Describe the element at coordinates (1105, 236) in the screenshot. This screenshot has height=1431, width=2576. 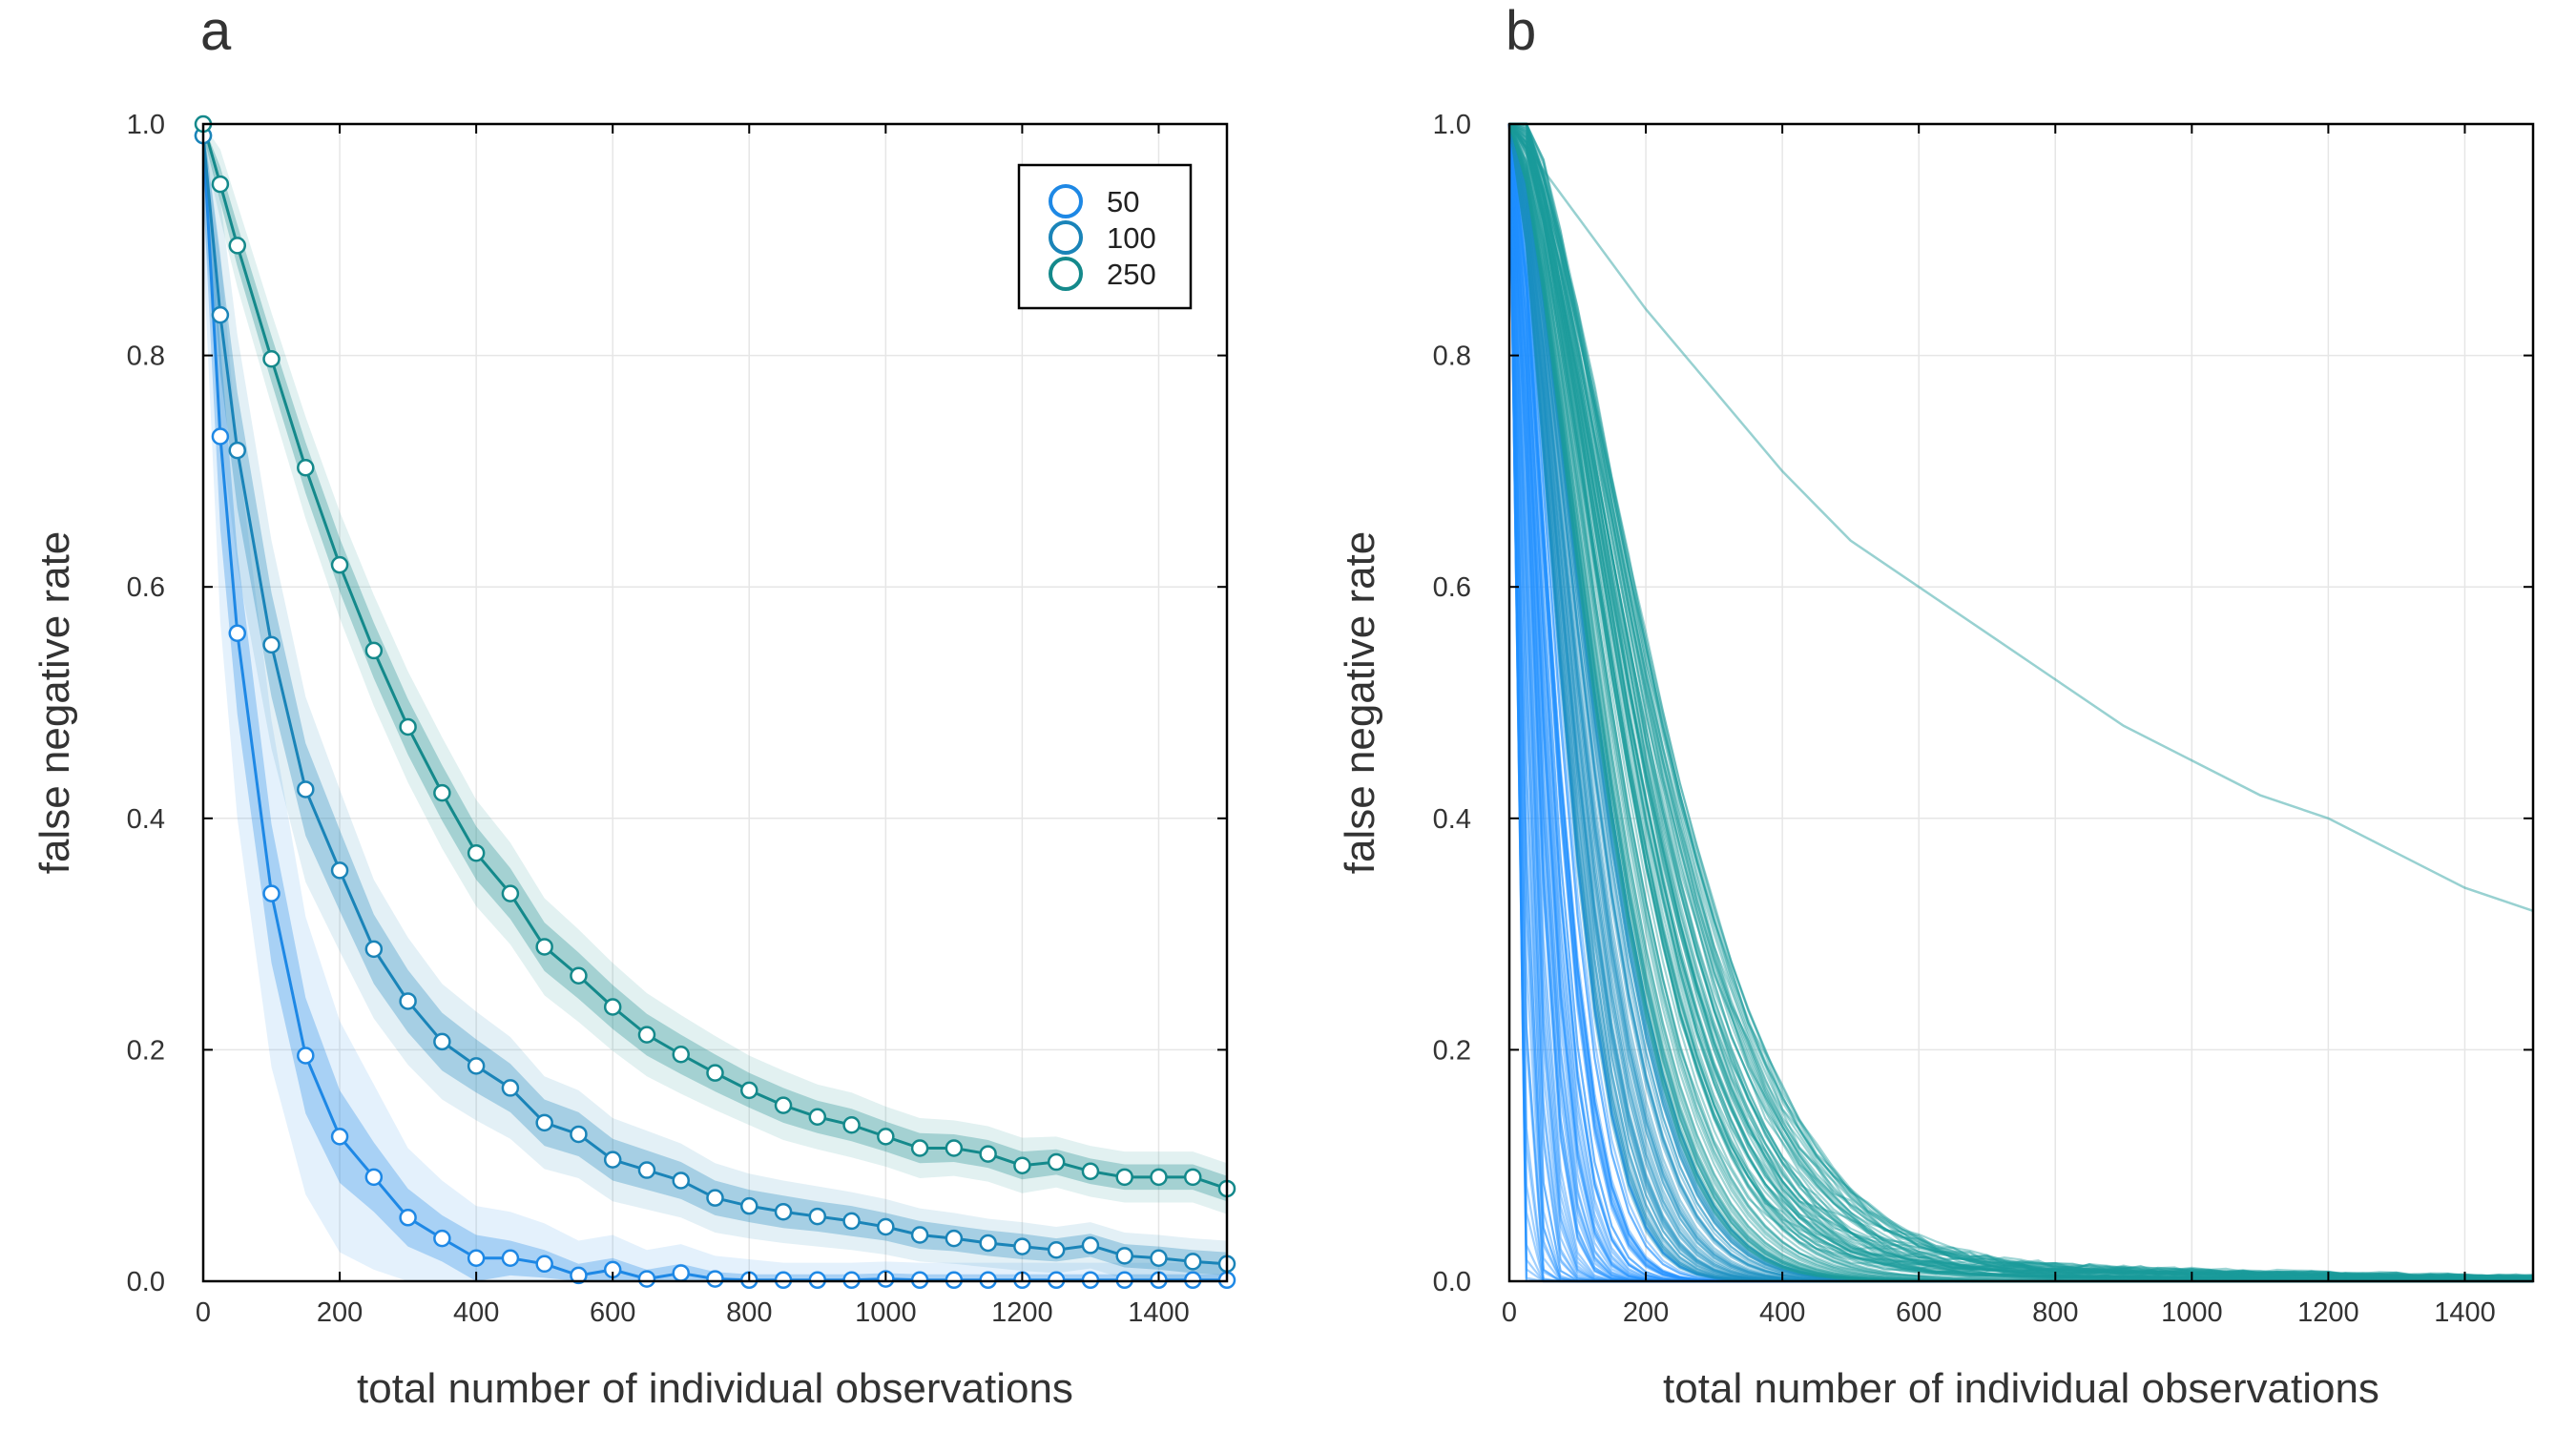
I see `legend-box` at that location.